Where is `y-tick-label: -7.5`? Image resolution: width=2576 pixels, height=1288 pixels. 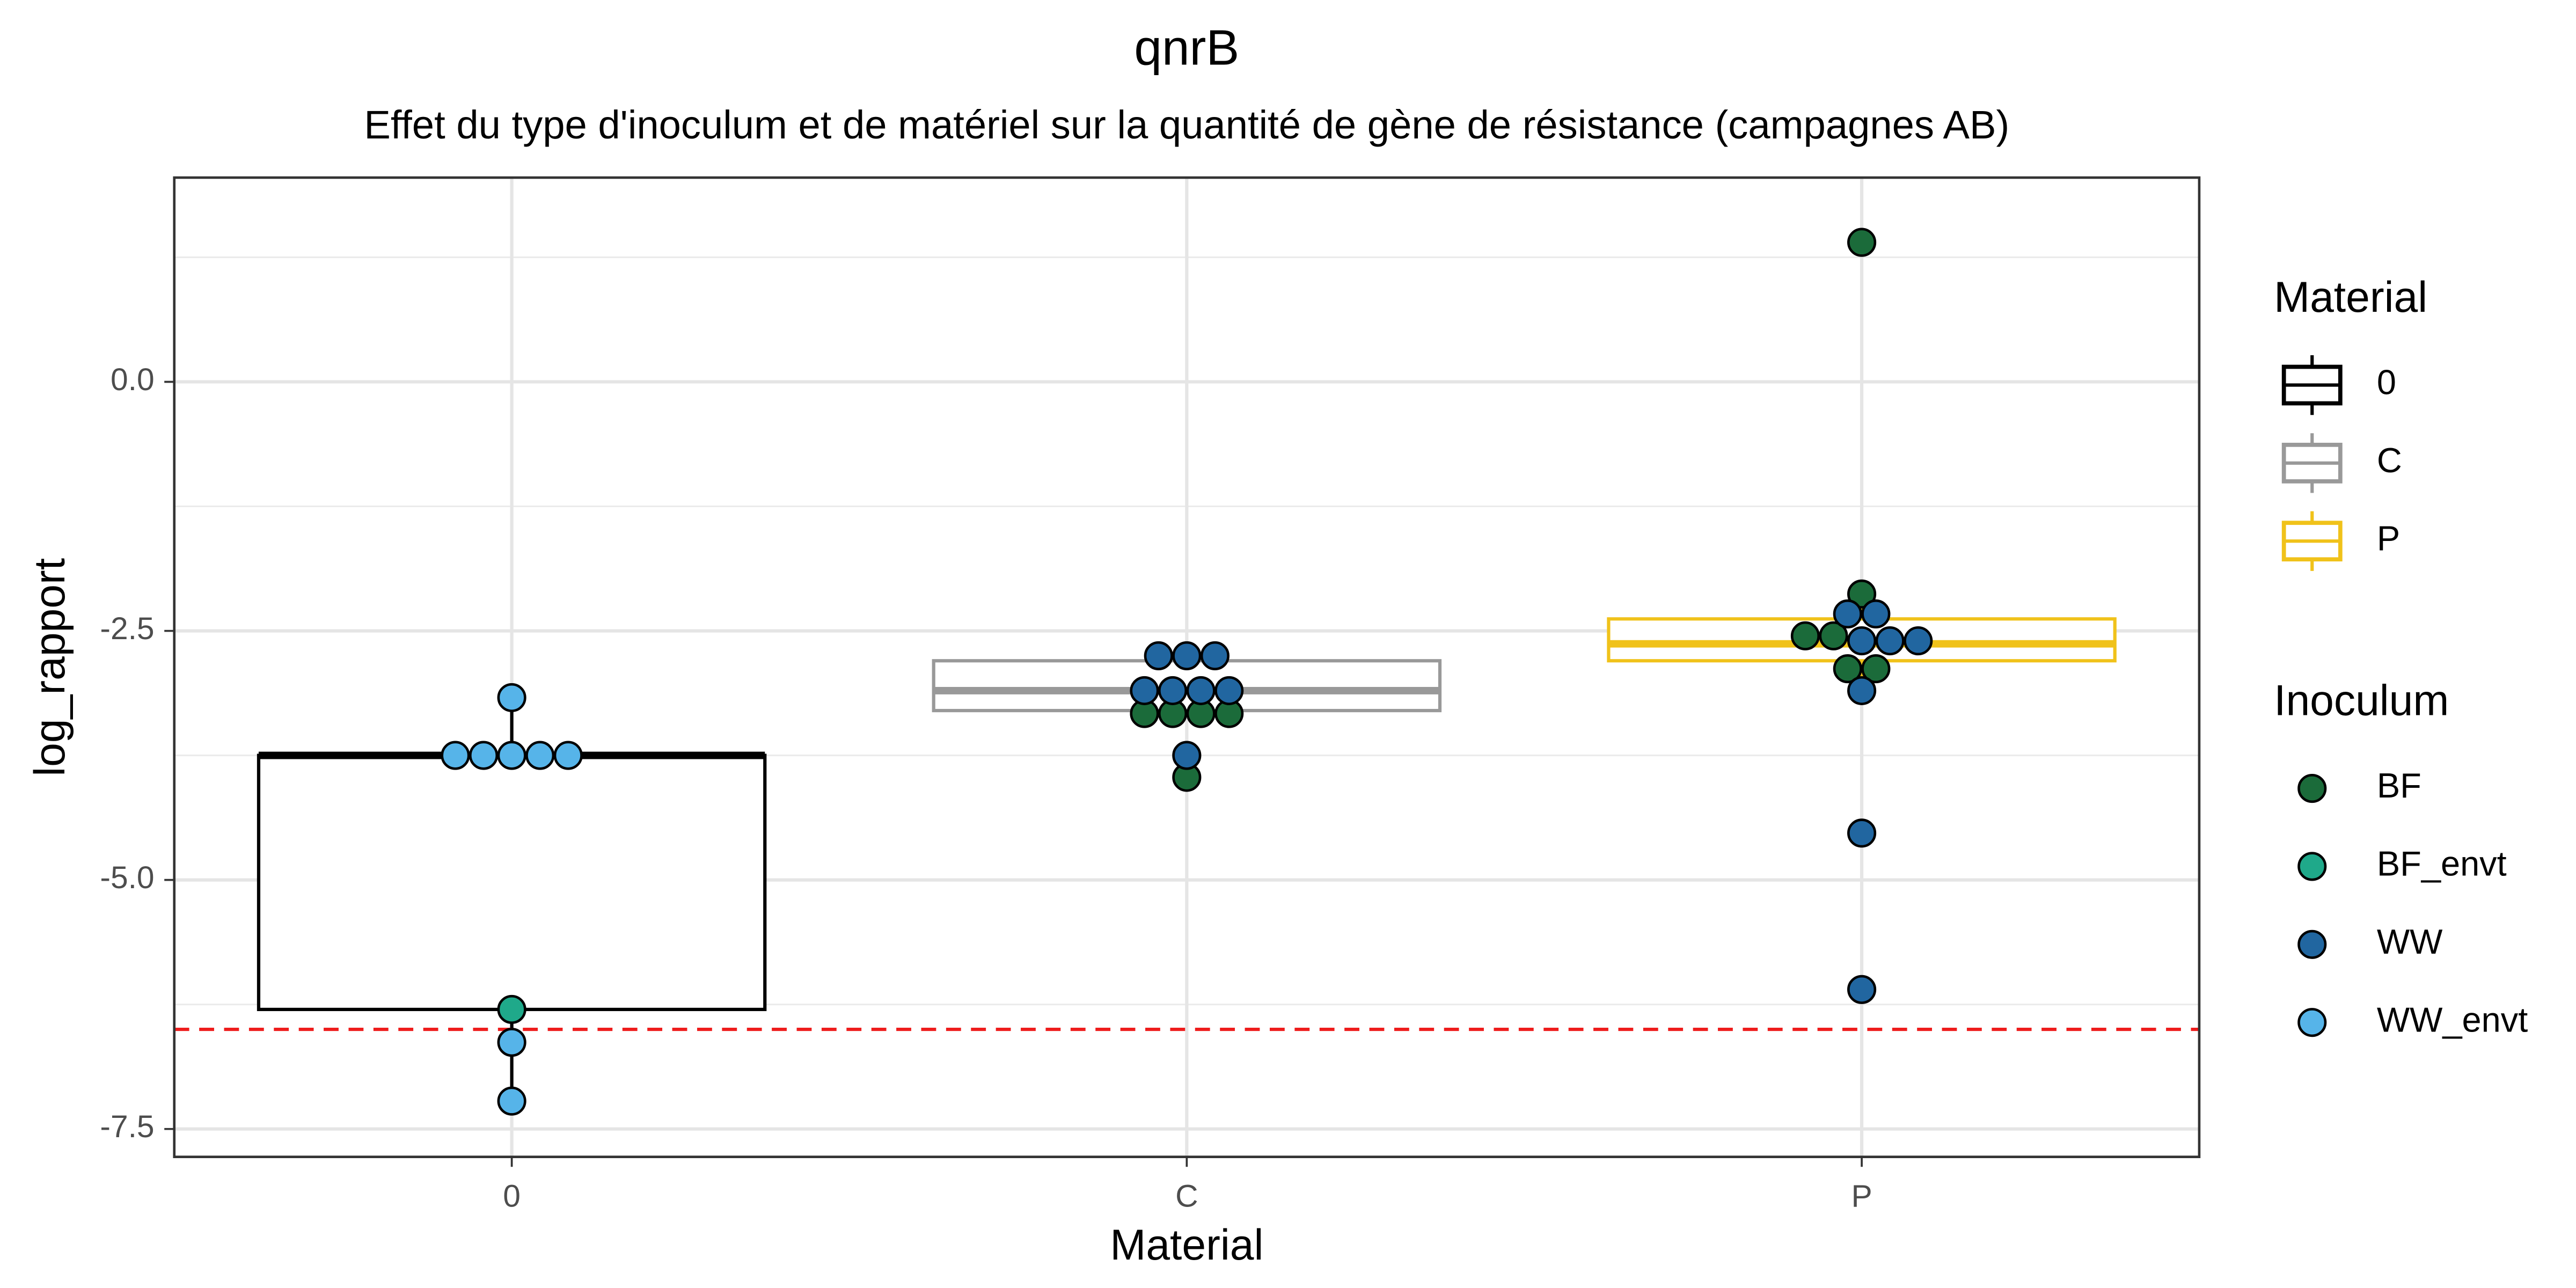
y-tick-label: -7.5 is located at coordinates (127, 1126).